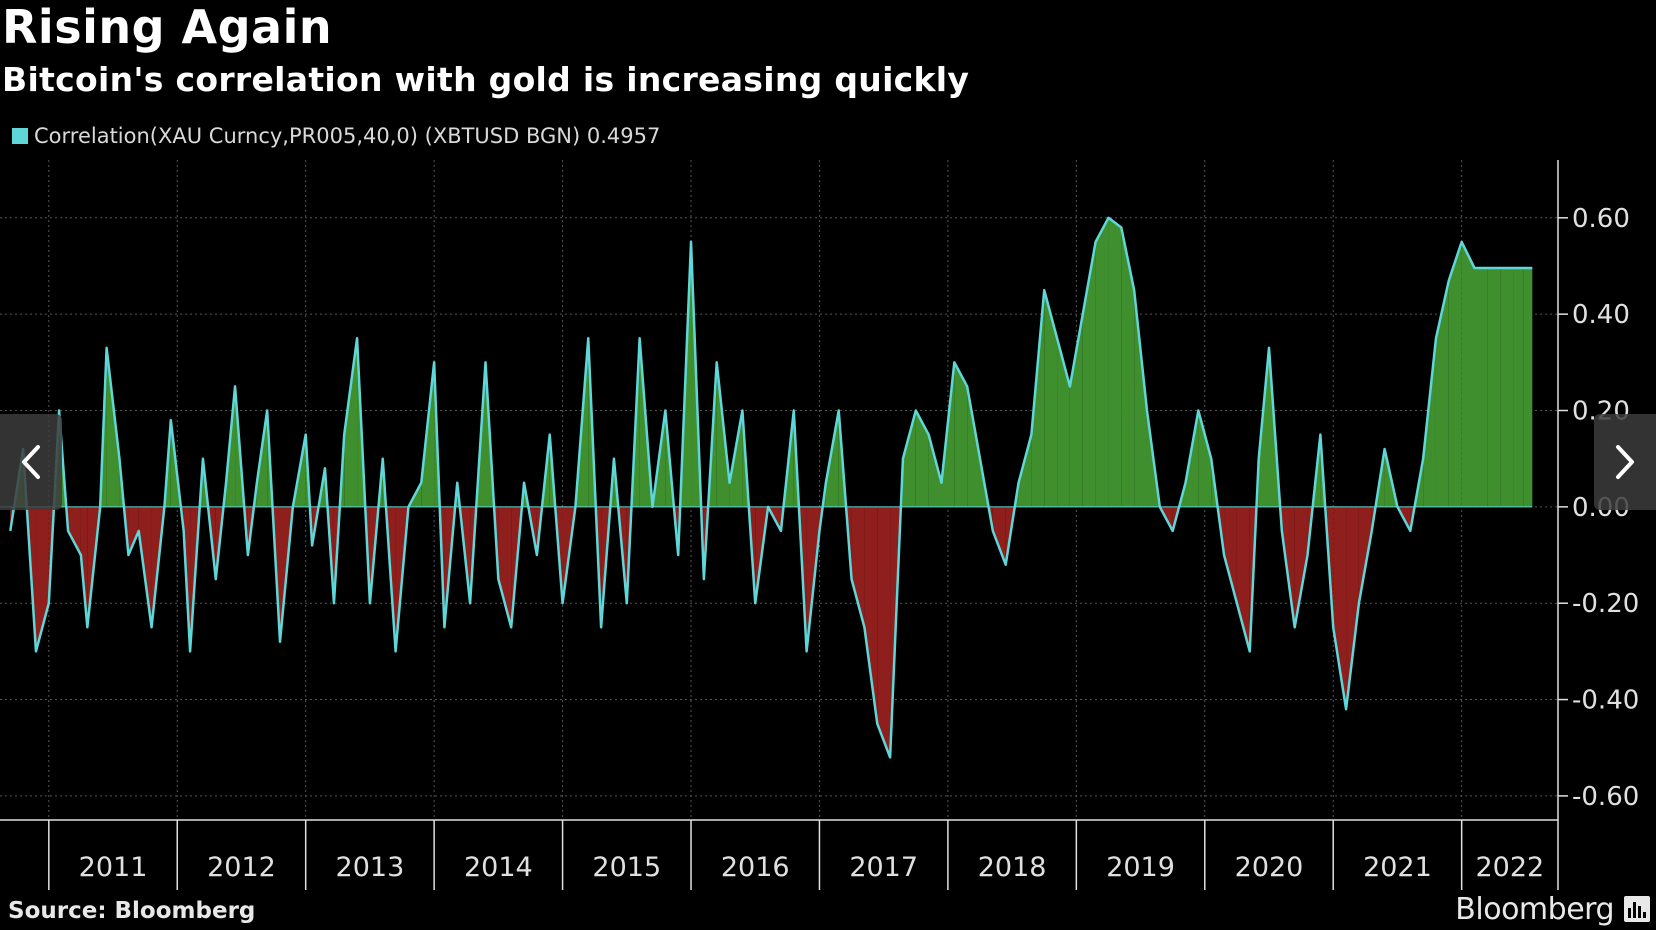 The height and width of the screenshot is (930, 1656). Describe the element at coordinates (755, 867) in the screenshot. I see `x-tick-label: 2016` at that location.